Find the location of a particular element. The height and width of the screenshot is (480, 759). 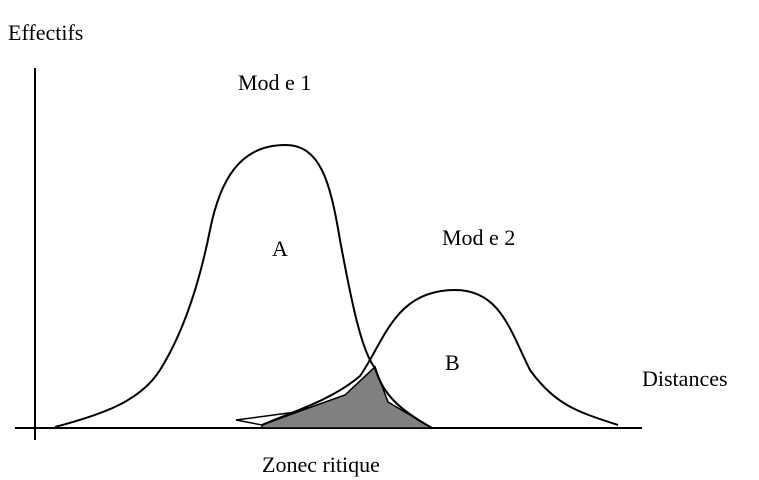

mode-label: Mod e 1 is located at coordinates (274, 82).